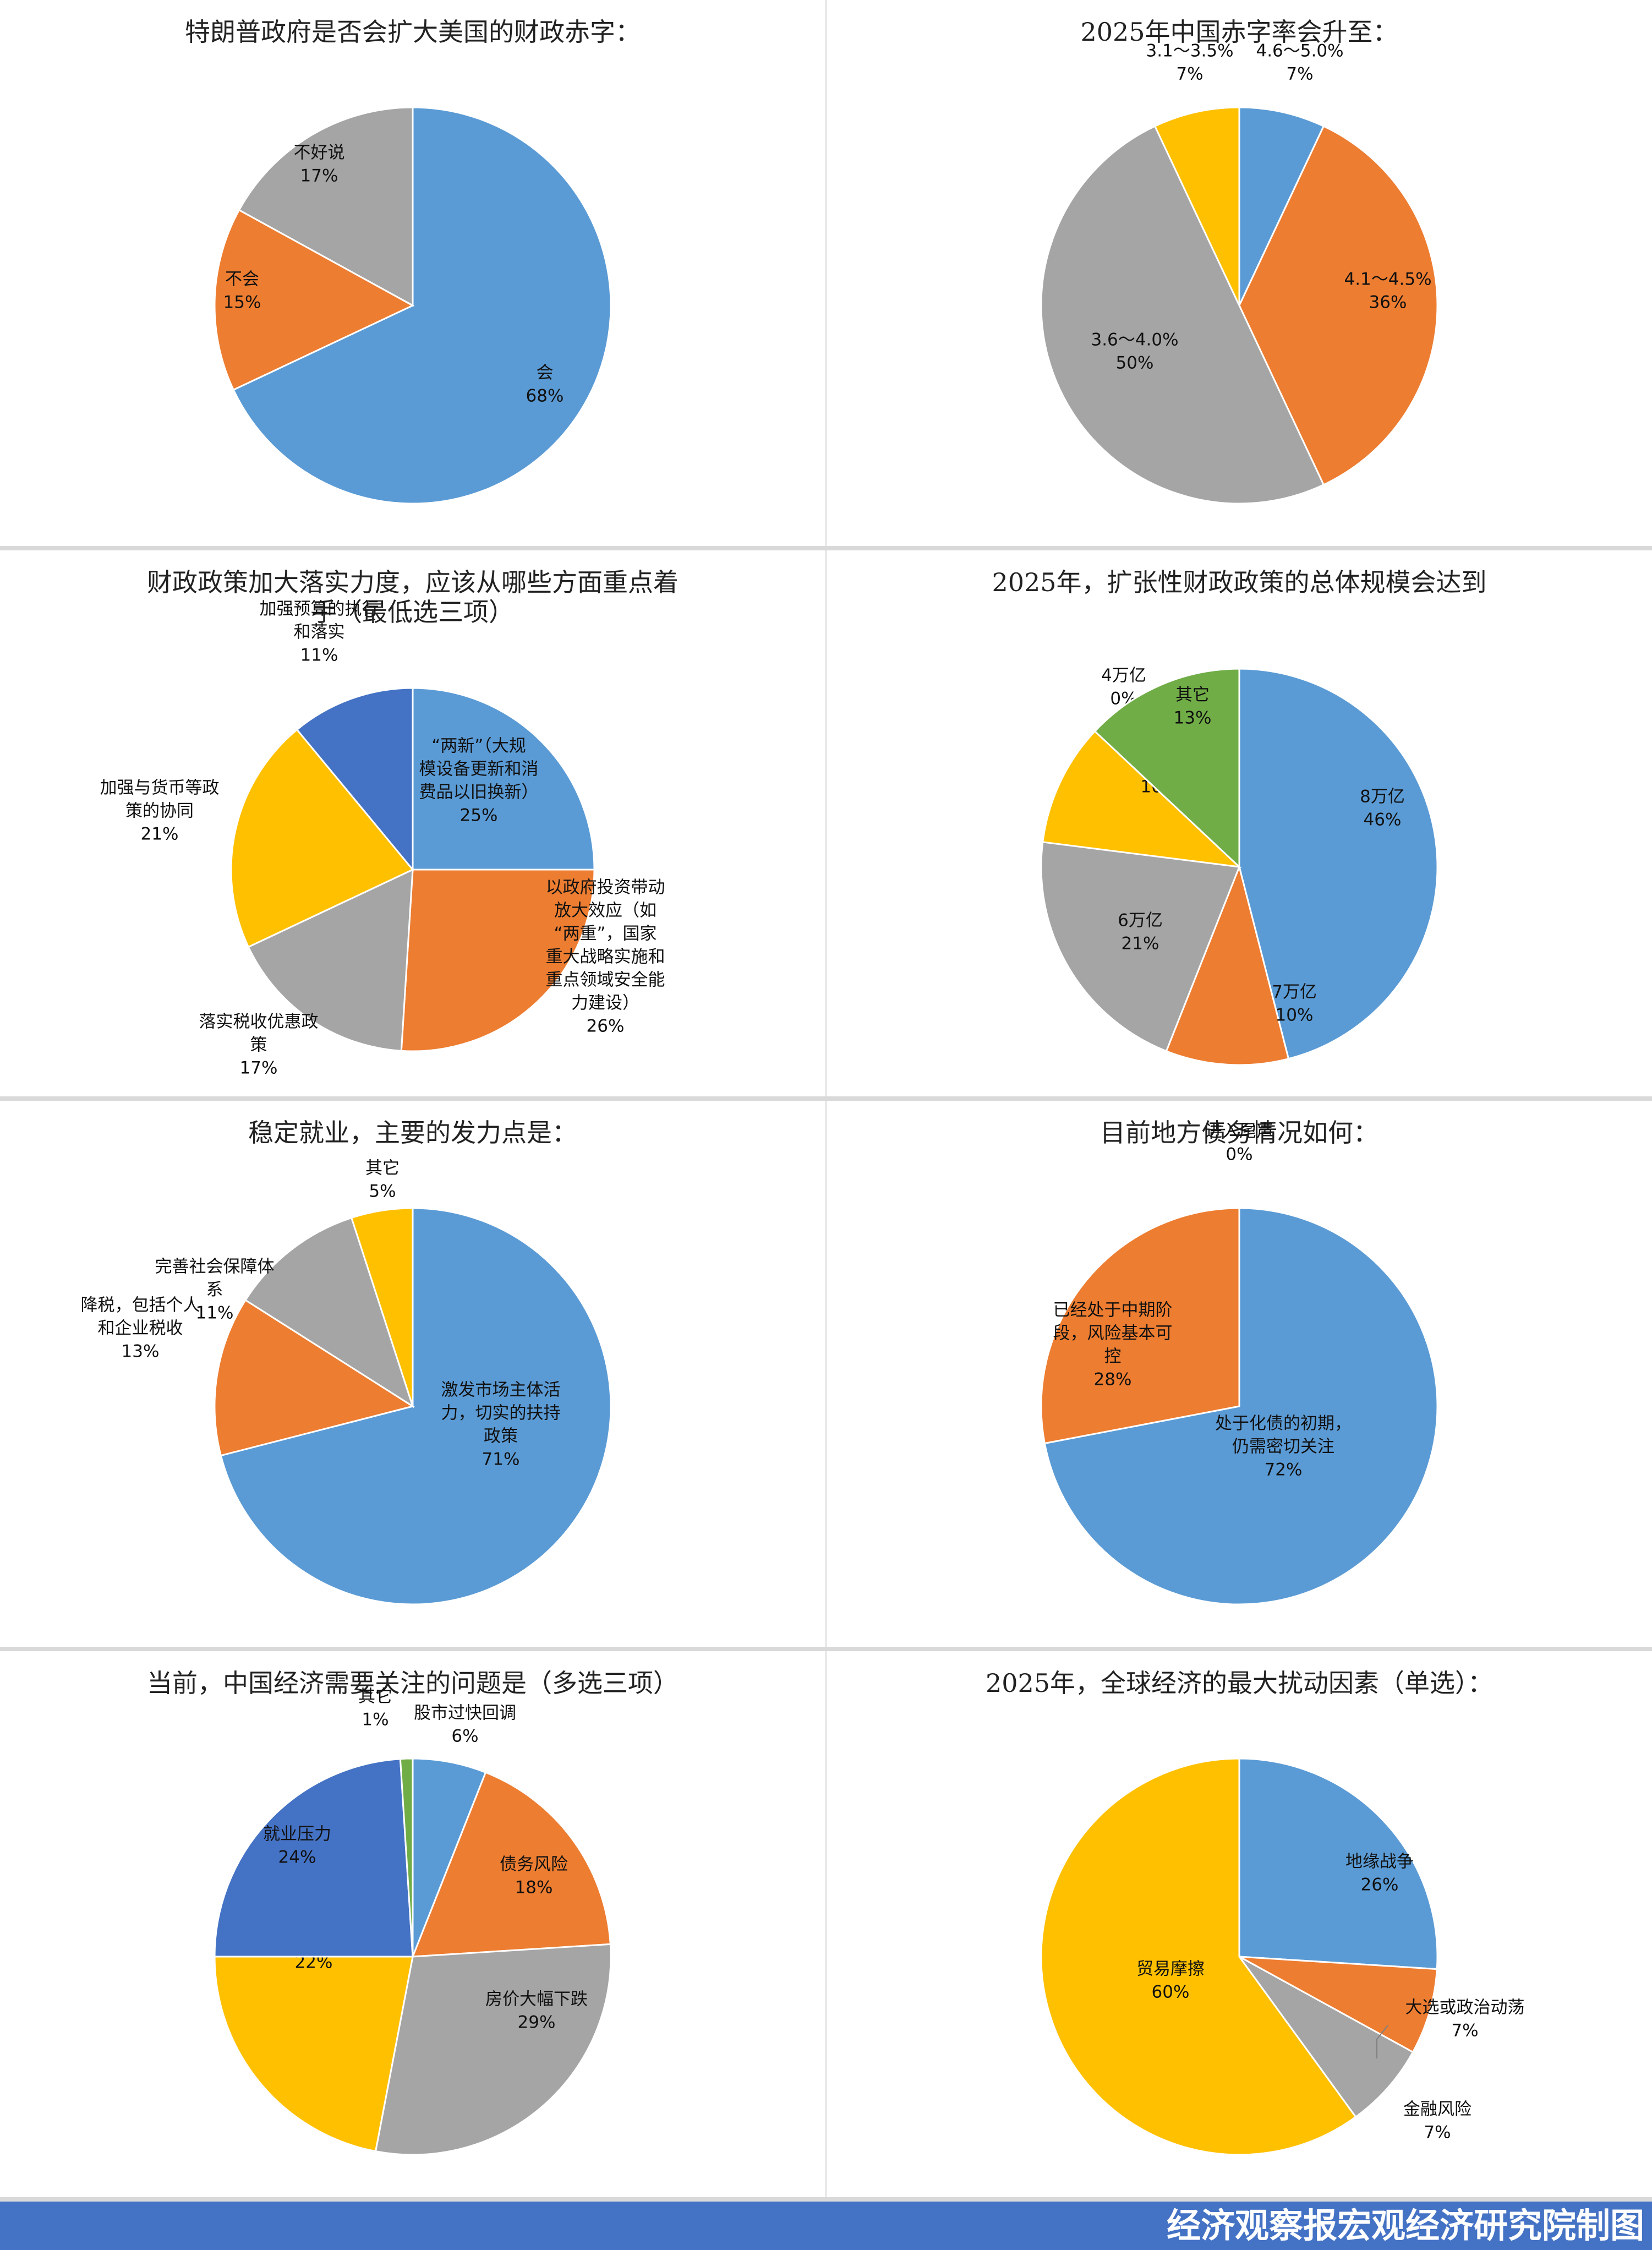  Describe the element at coordinates (605, 1003) in the screenshot. I see `slice-category-label: 力建设）` at that location.